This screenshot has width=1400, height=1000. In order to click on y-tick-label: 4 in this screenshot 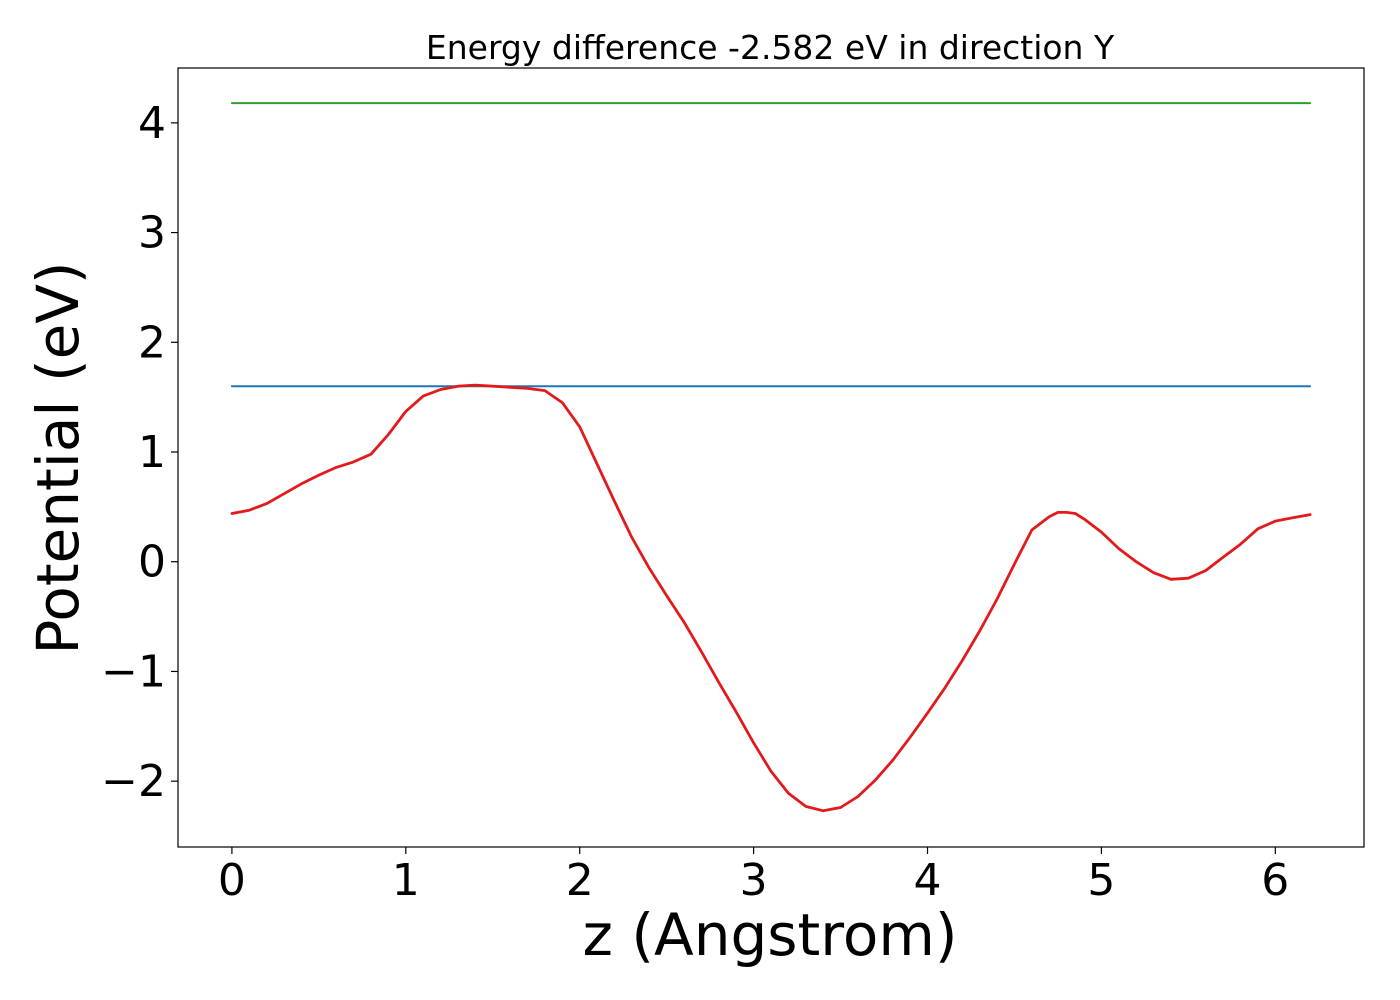, I will do `click(152, 123)`.